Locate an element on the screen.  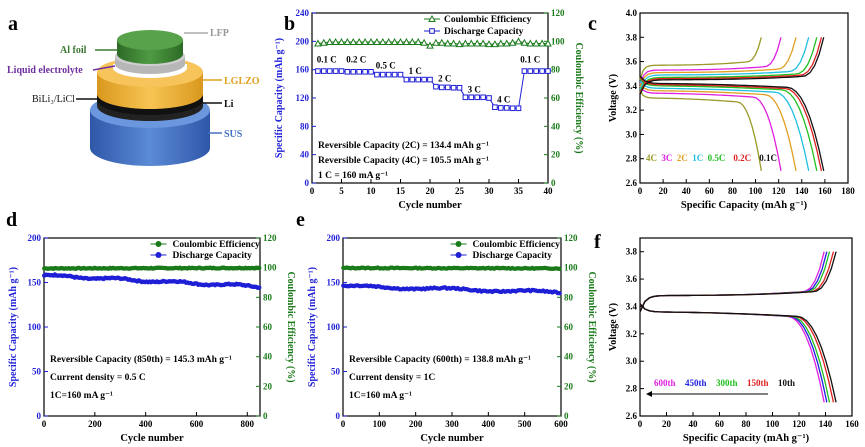
y-tick-label: 2.6 is located at coordinates (632, 416).